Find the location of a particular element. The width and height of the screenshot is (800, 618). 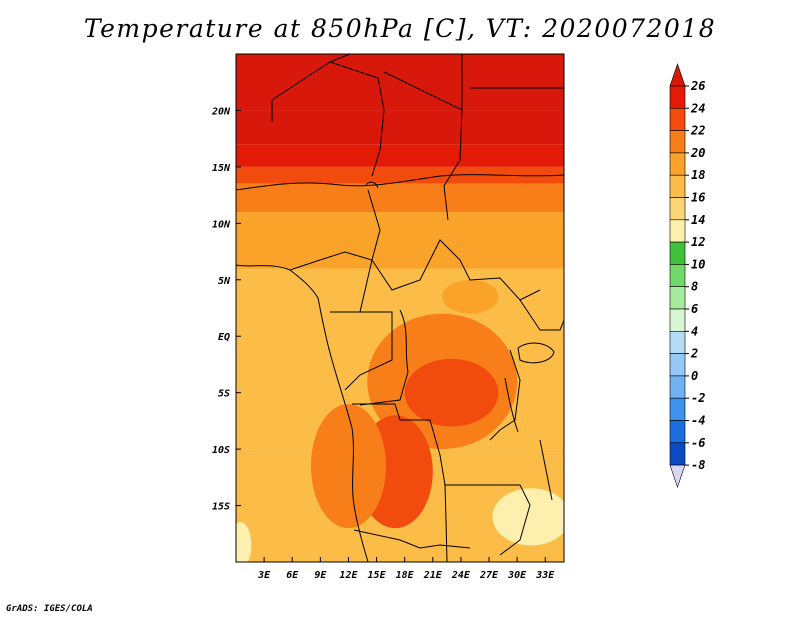

x-tick-label: 21E is located at coordinates (433, 575).